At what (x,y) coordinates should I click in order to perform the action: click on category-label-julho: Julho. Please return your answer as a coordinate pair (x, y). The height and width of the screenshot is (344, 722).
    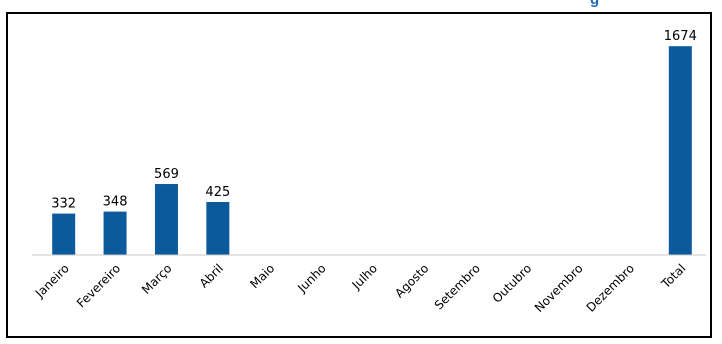
    Looking at the image, I should click on (364, 276).